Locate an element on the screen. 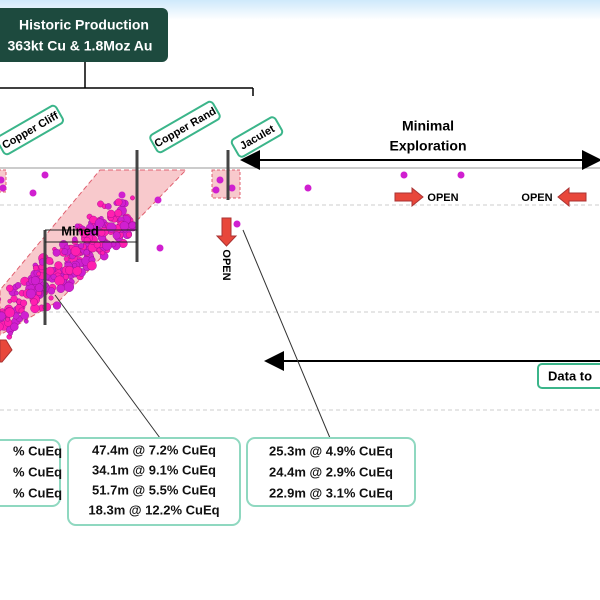 This screenshot has height=600, width=600. intercept-text: 34.1m @ 9.1% CuEq is located at coordinates (154, 469).